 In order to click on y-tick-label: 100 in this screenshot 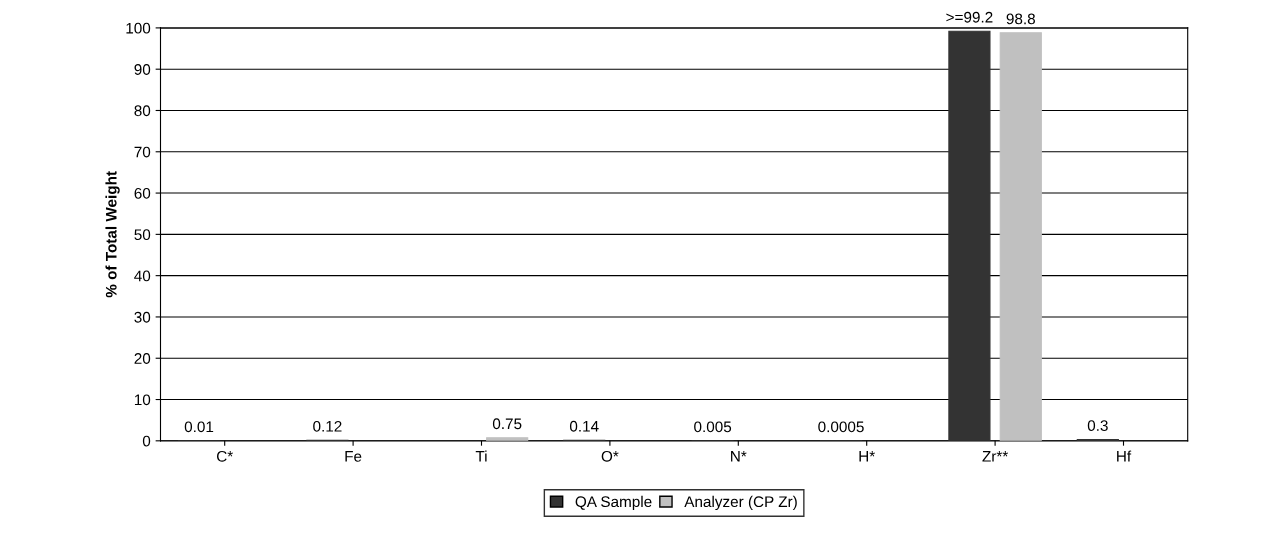, I will do `click(138, 28)`.